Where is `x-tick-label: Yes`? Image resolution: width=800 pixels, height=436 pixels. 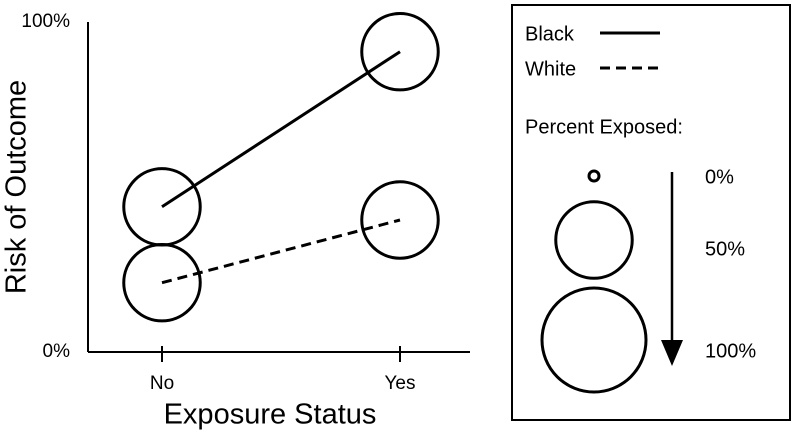 x-tick-label: Yes is located at coordinates (400, 383).